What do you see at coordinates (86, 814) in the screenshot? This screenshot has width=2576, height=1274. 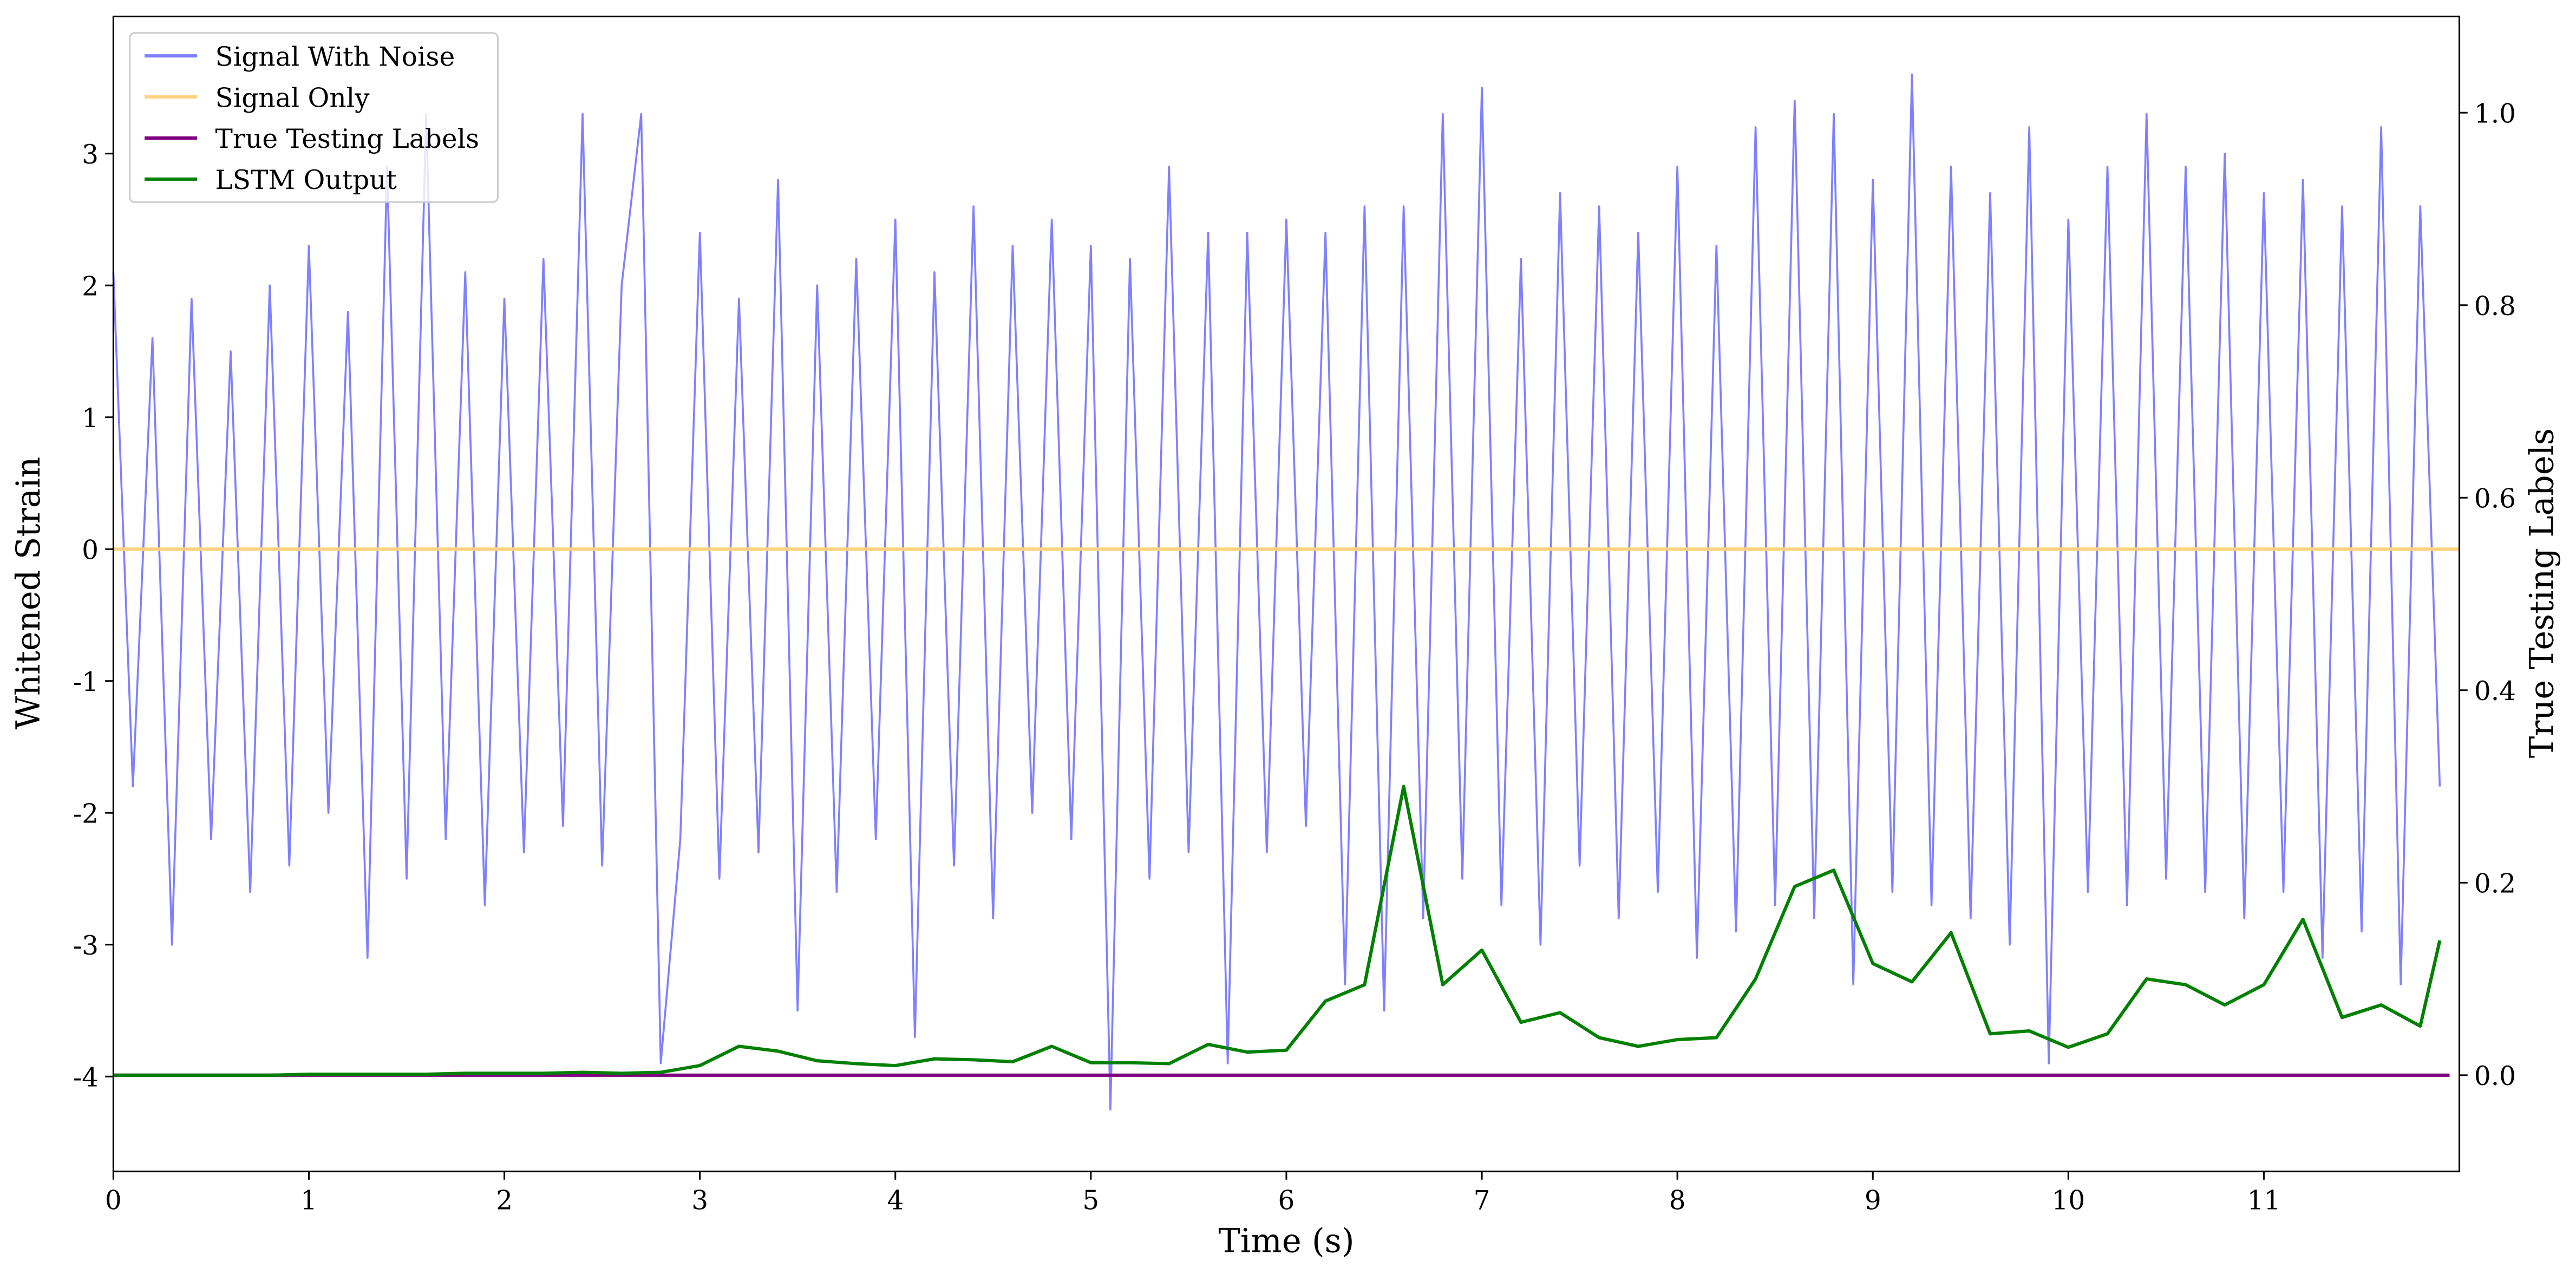 I see `y-tick-label: -2` at bounding box center [86, 814].